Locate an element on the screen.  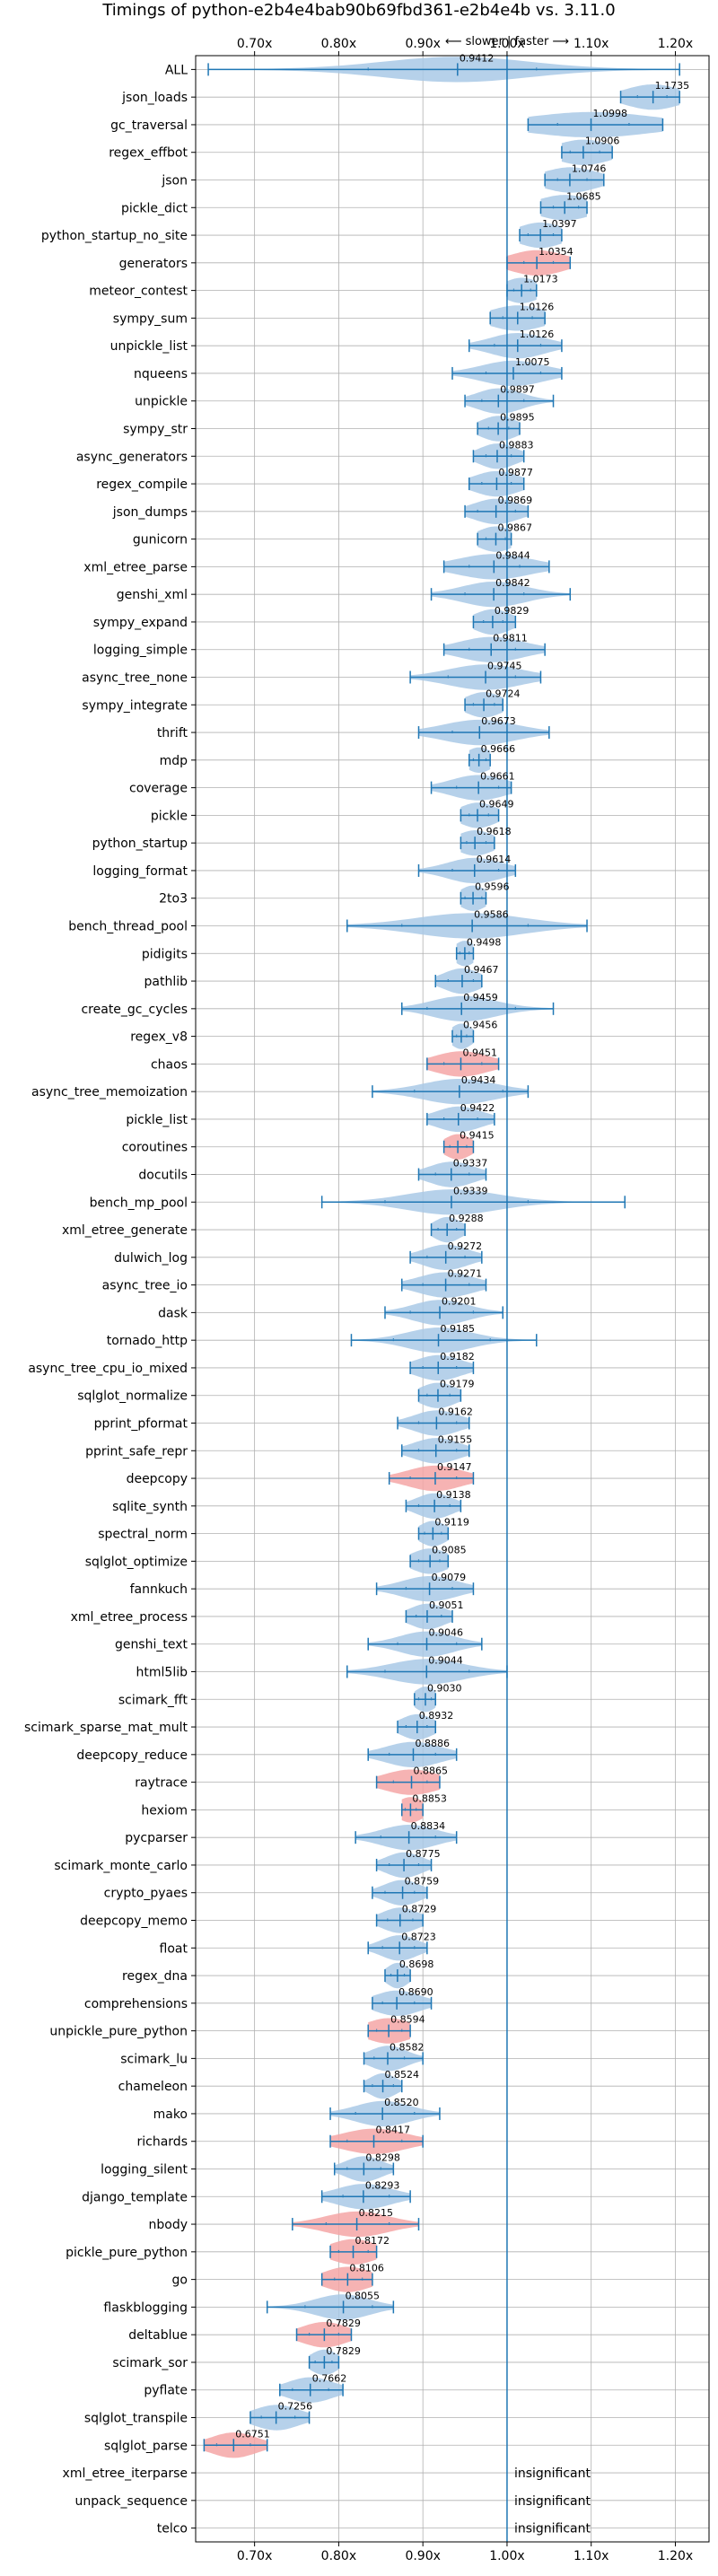
benchmark-label: async_tree_io is located at coordinates (145, 1286).